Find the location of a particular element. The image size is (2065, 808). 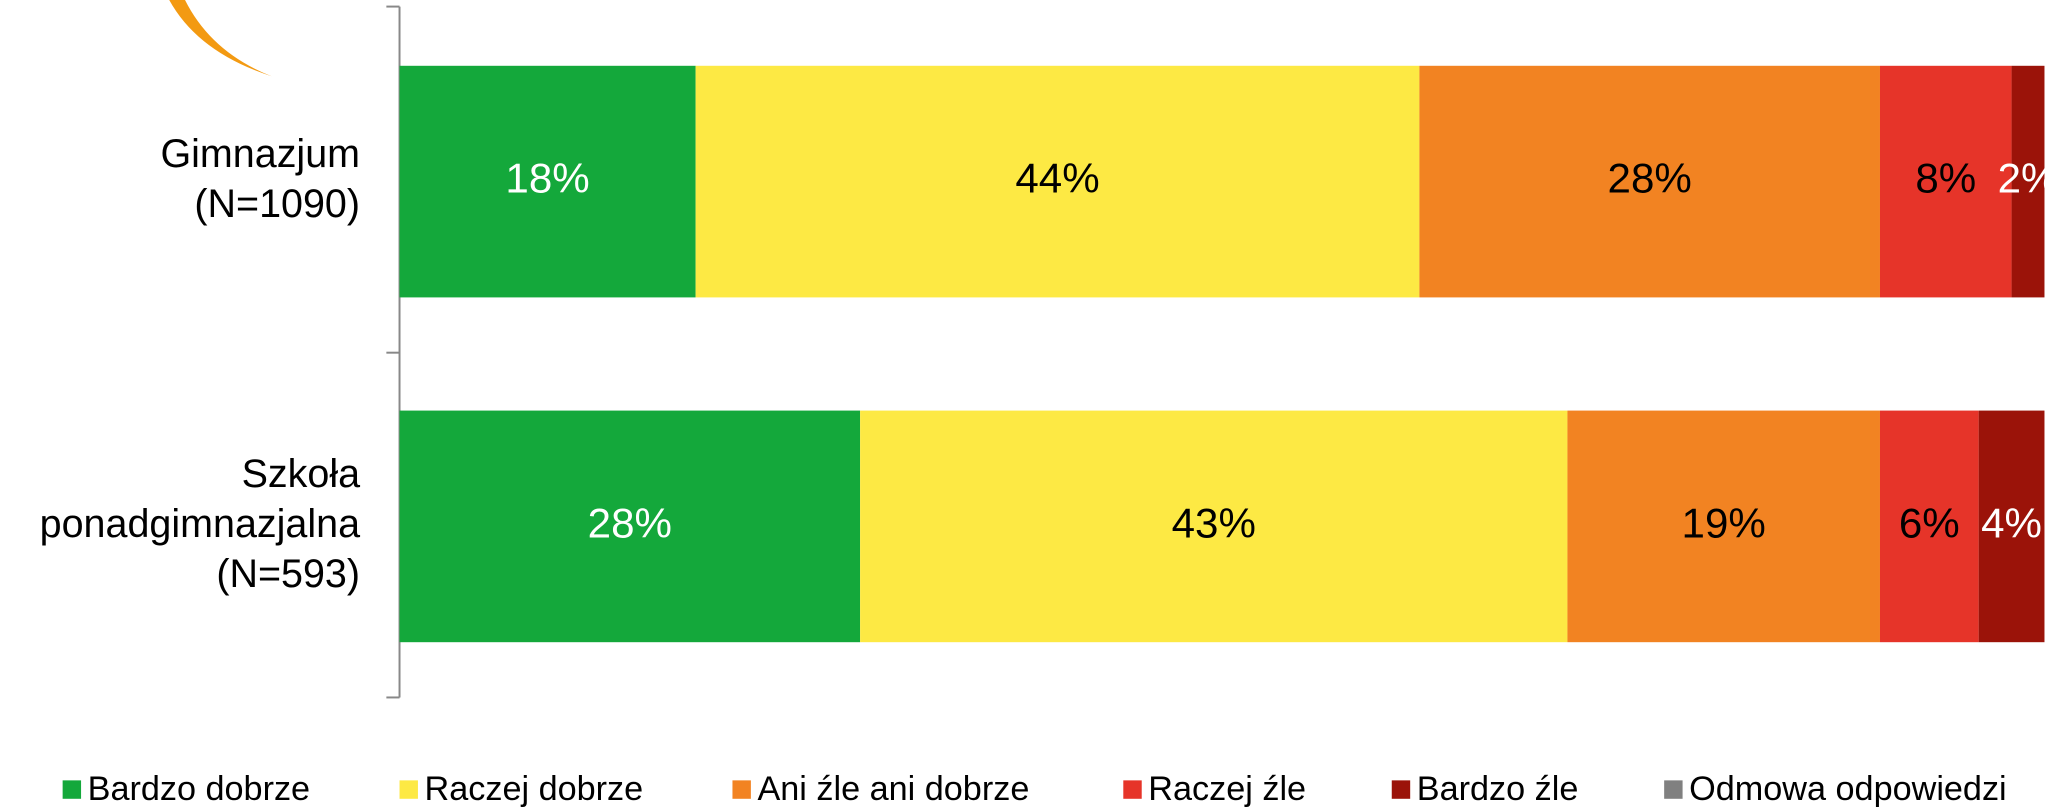

legend-label: Raczej źle is located at coordinates (1227, 789).